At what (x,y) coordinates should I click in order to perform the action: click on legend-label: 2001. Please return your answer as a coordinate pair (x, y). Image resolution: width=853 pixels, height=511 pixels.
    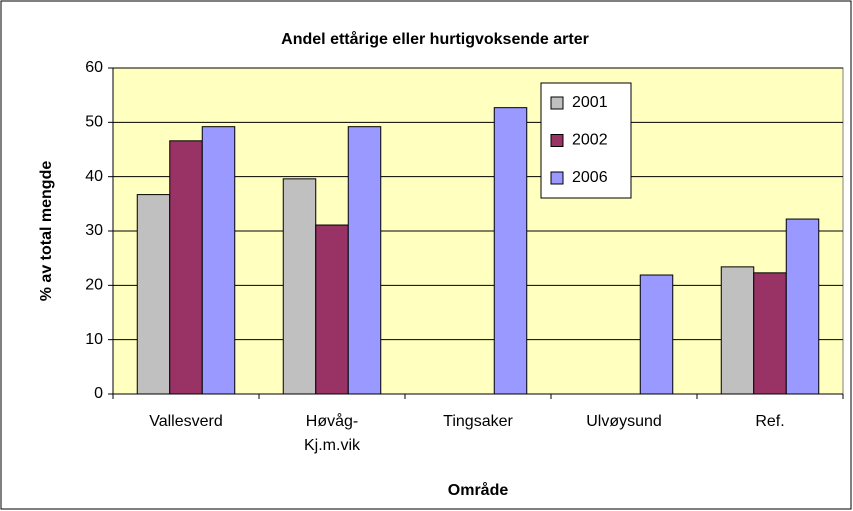
    Looking at the image, I should click on (590, 102).